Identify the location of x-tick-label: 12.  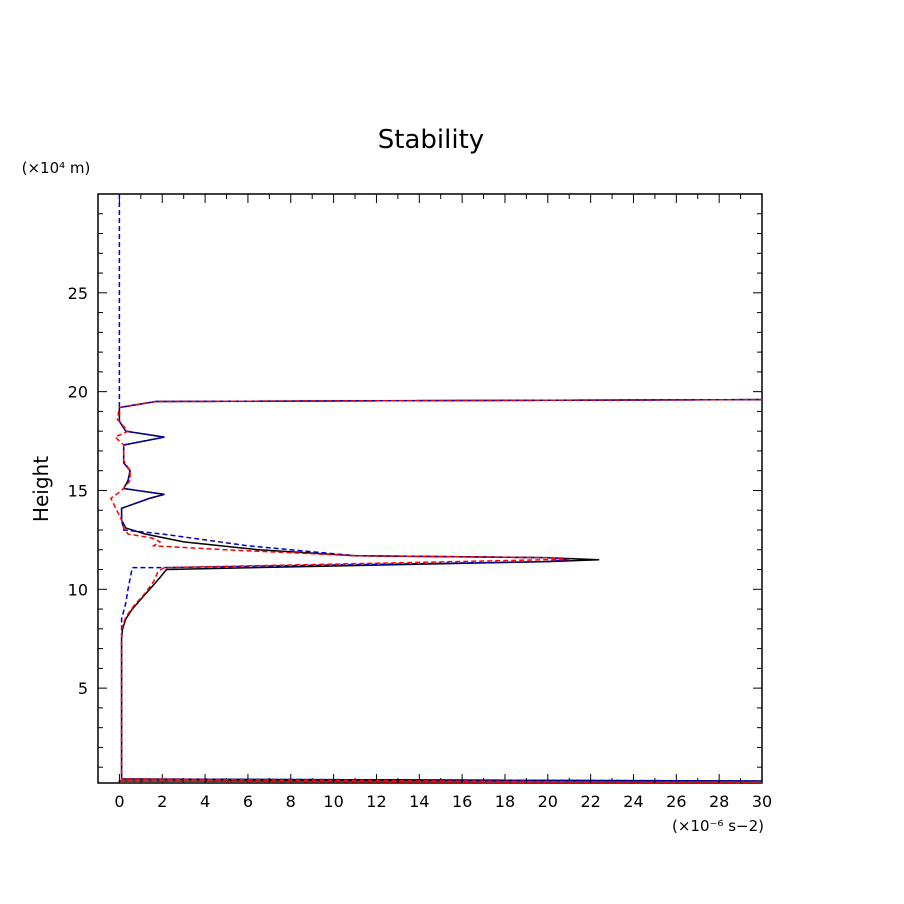
(376, 801).